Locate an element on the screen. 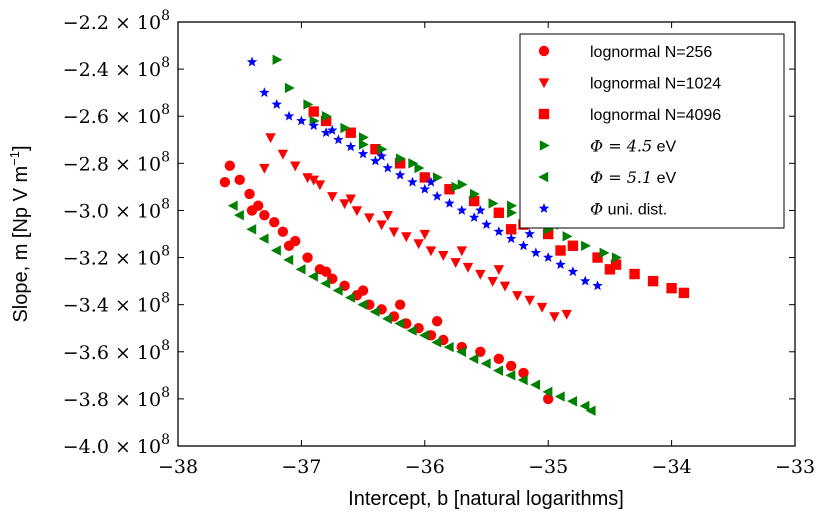 The width and height of the screenshot is (831, 521). x-tick-labels: −38 −37 −36 −35 −34 −33 is located at coordinates (486, 467).